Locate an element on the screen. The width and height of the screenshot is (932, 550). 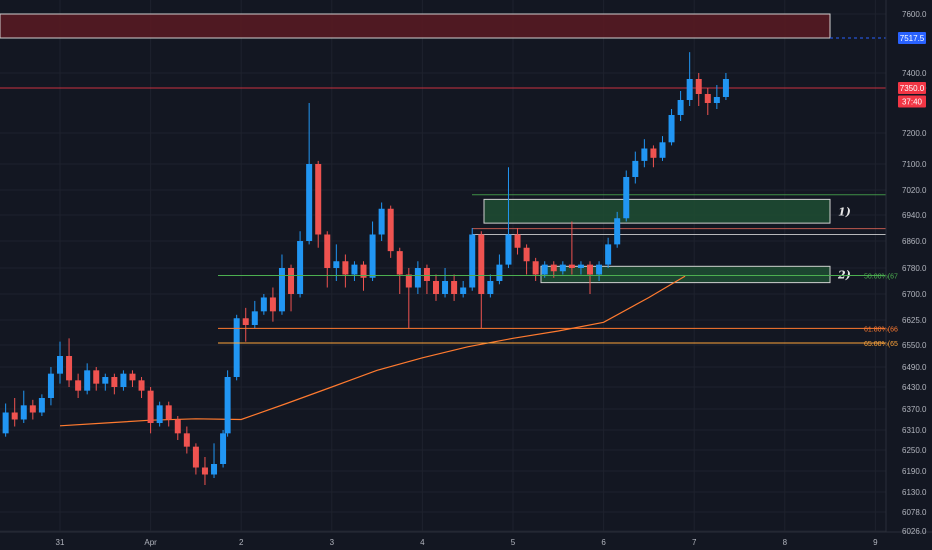
price-tick-label: 7600.0 is located at coordinates (914, 14).